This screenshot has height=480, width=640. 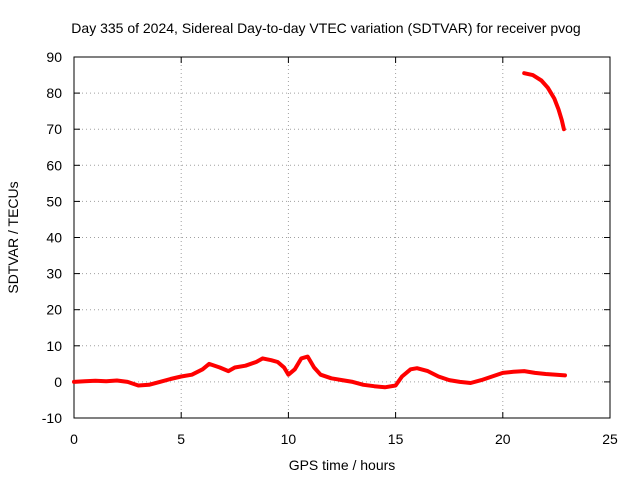 What do you see at coordinates (54, 129) in the screenshot?
I see `y-tick-label: 70` at bounding box center [54, 129].